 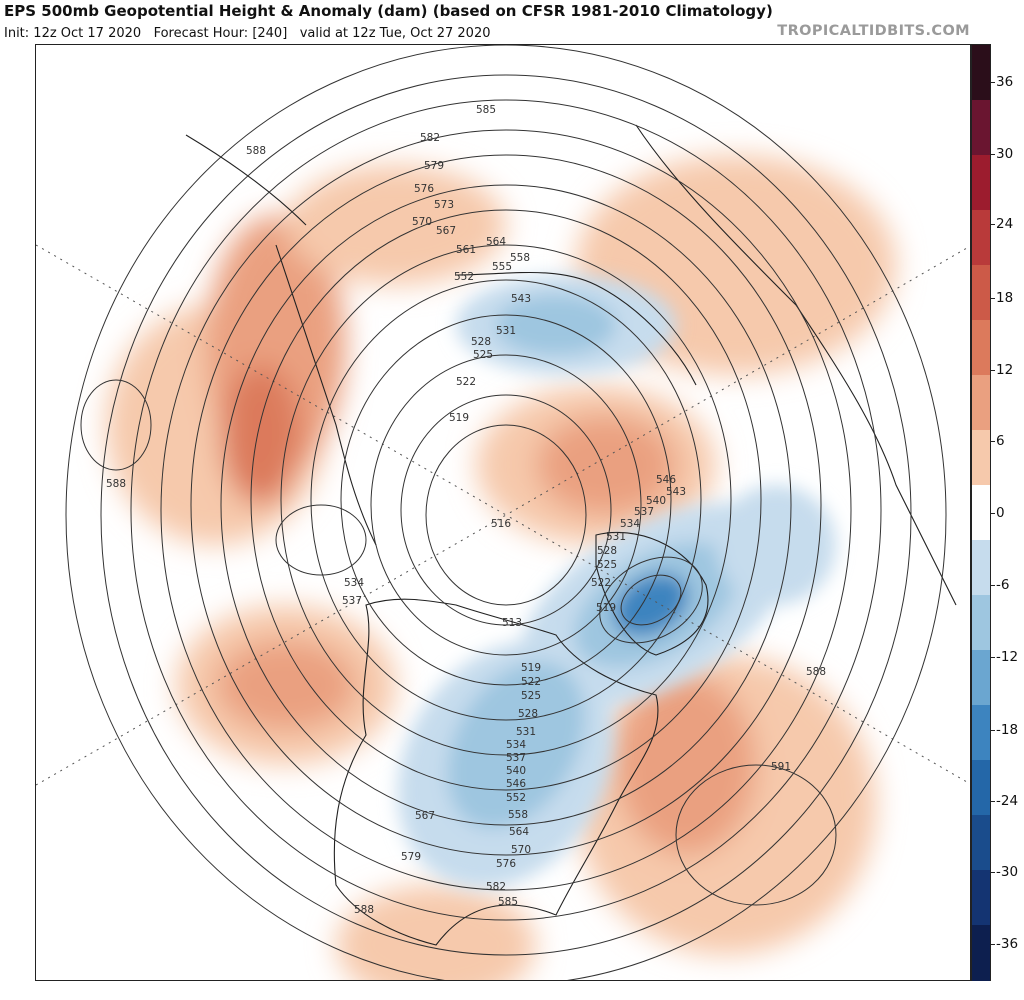 I want to click on contour-label: 573, so click(x=444, y=205).